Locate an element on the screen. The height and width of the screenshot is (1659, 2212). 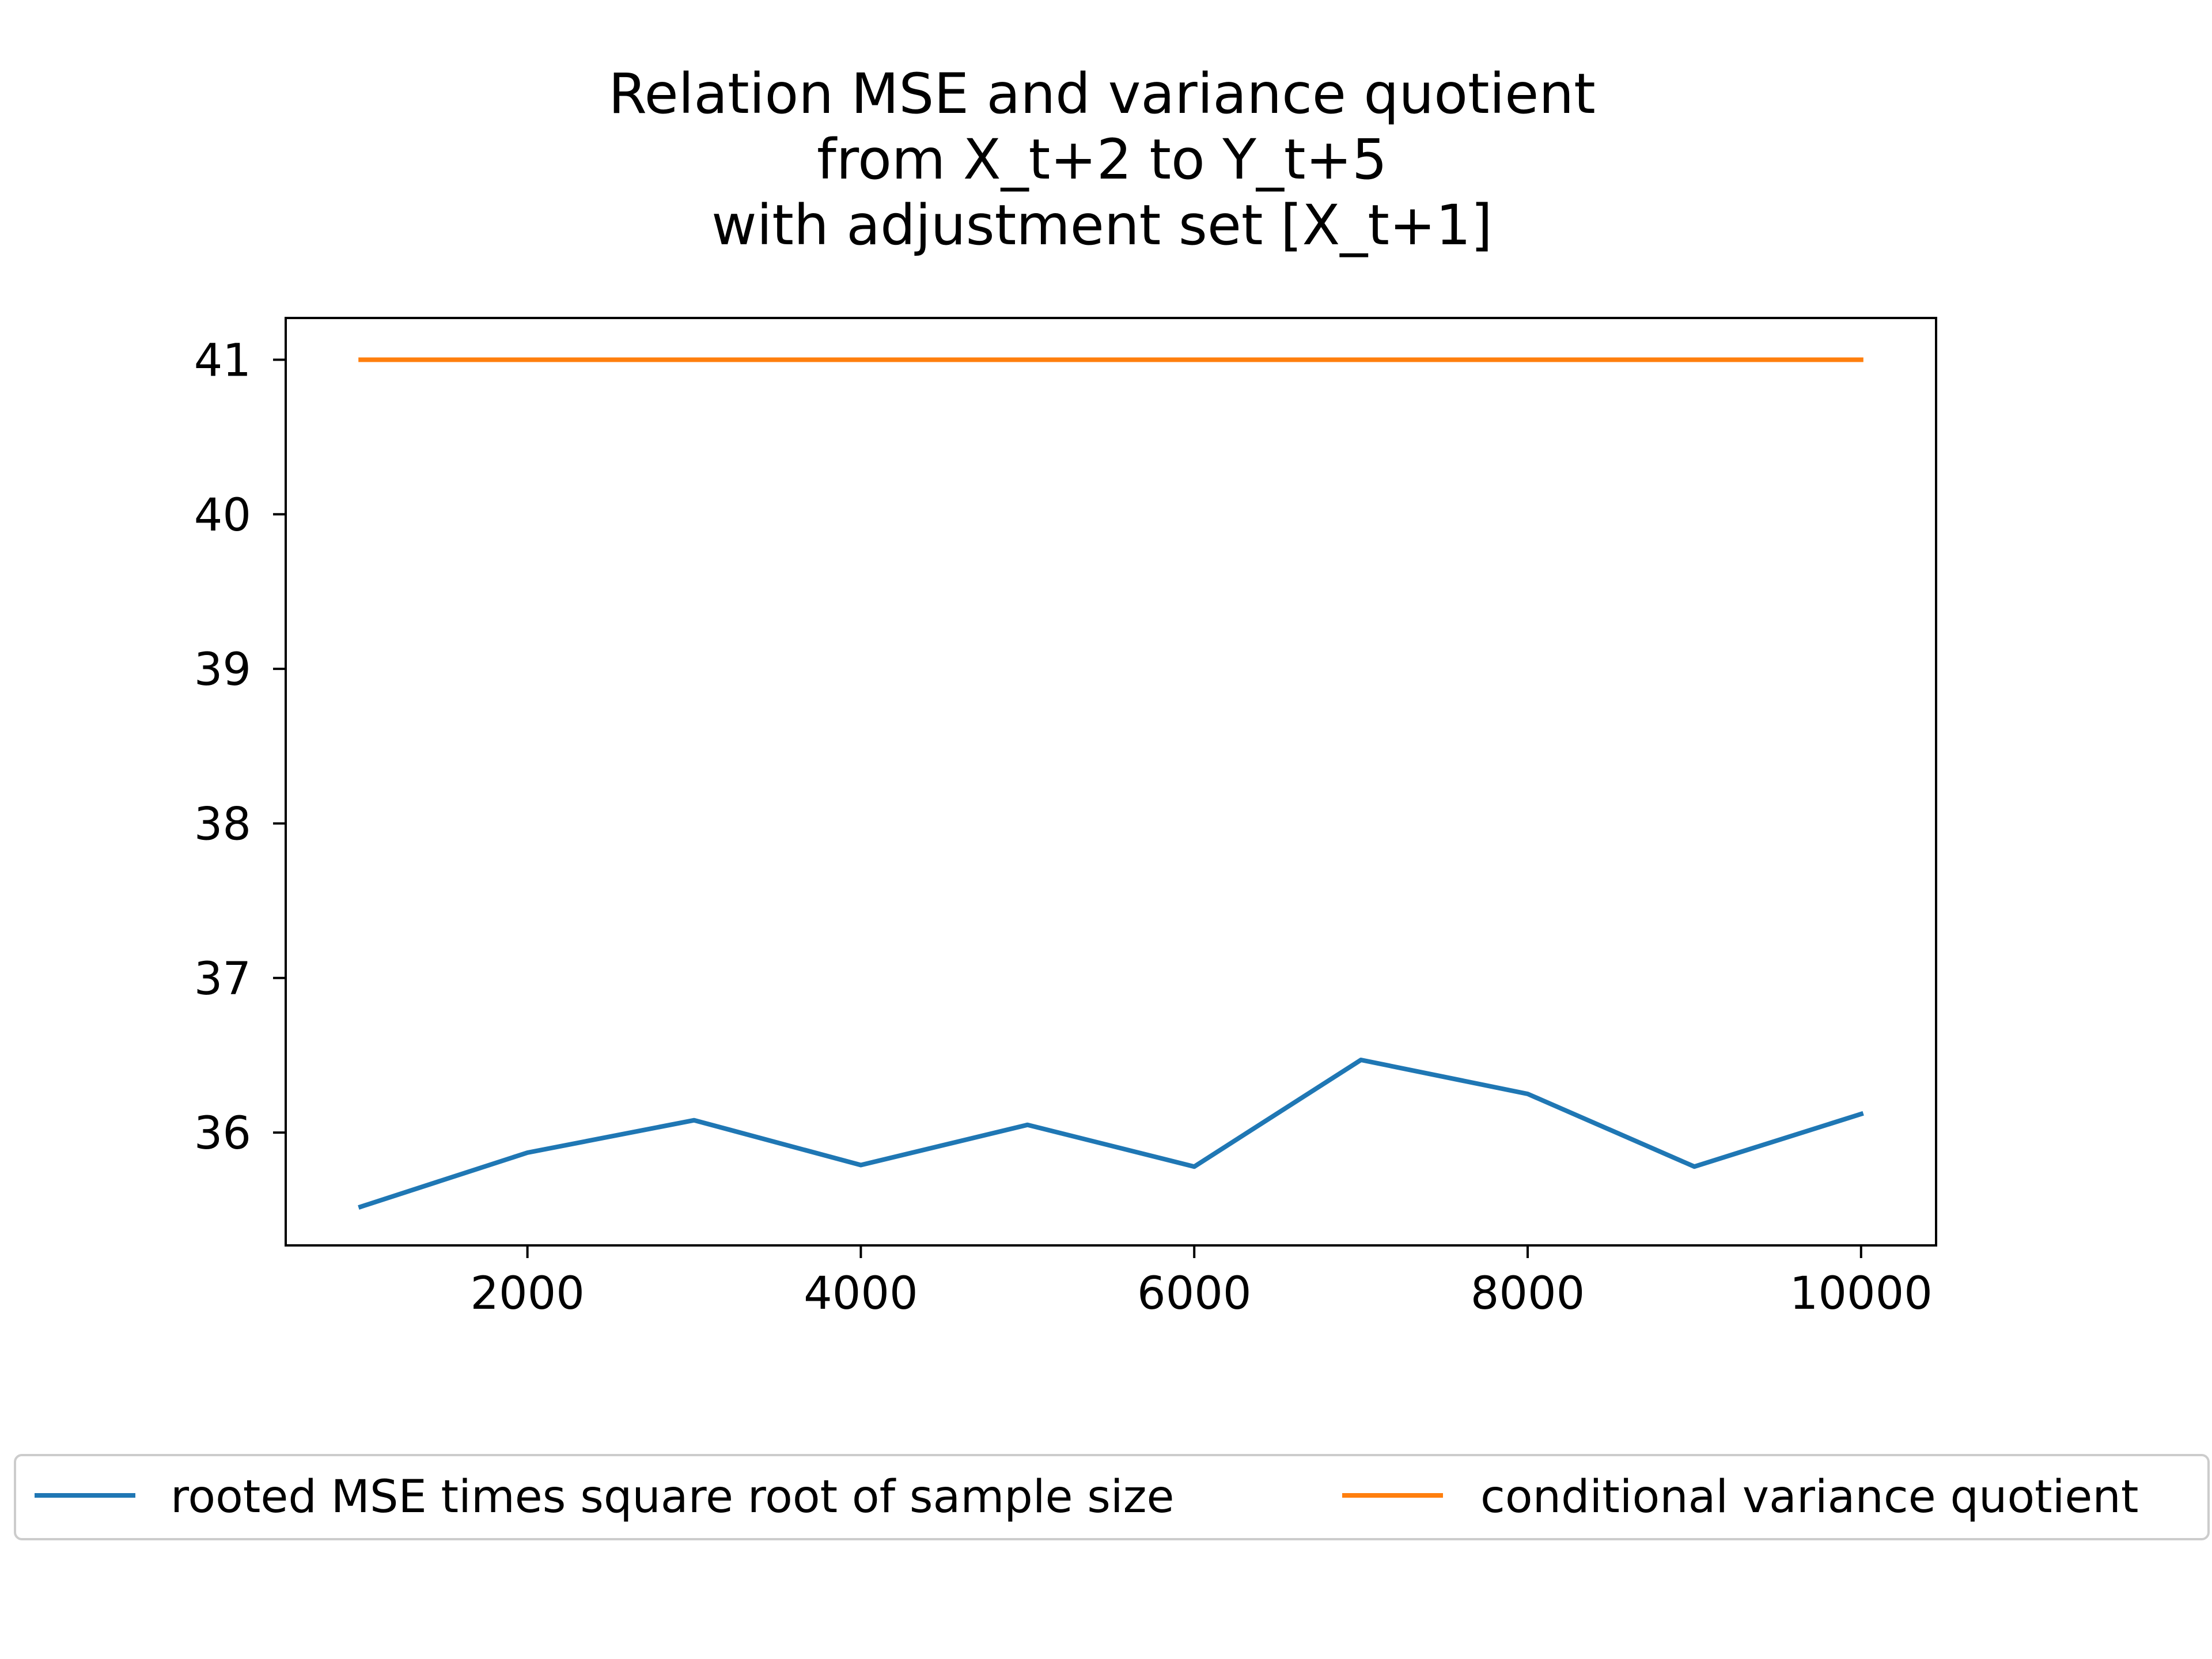
y-tick-label-3: 39 is located at coordinates (222, 670).